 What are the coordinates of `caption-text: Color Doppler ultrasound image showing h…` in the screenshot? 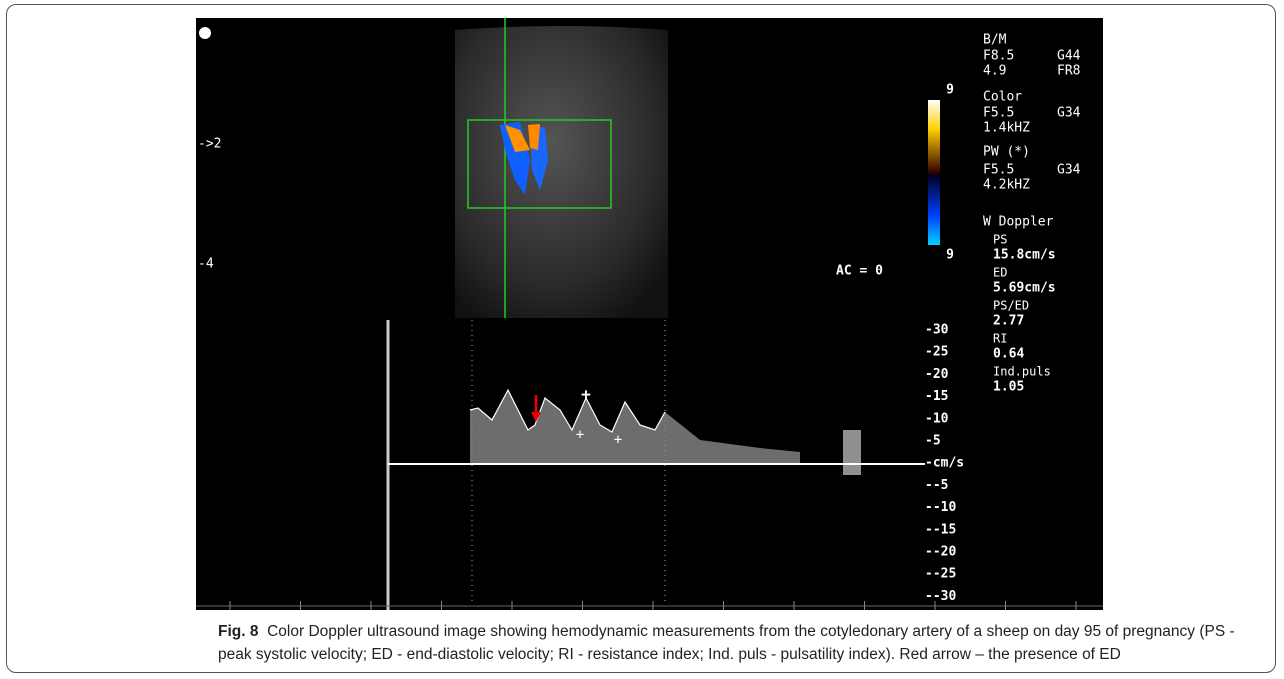 It's located at (726, 643).